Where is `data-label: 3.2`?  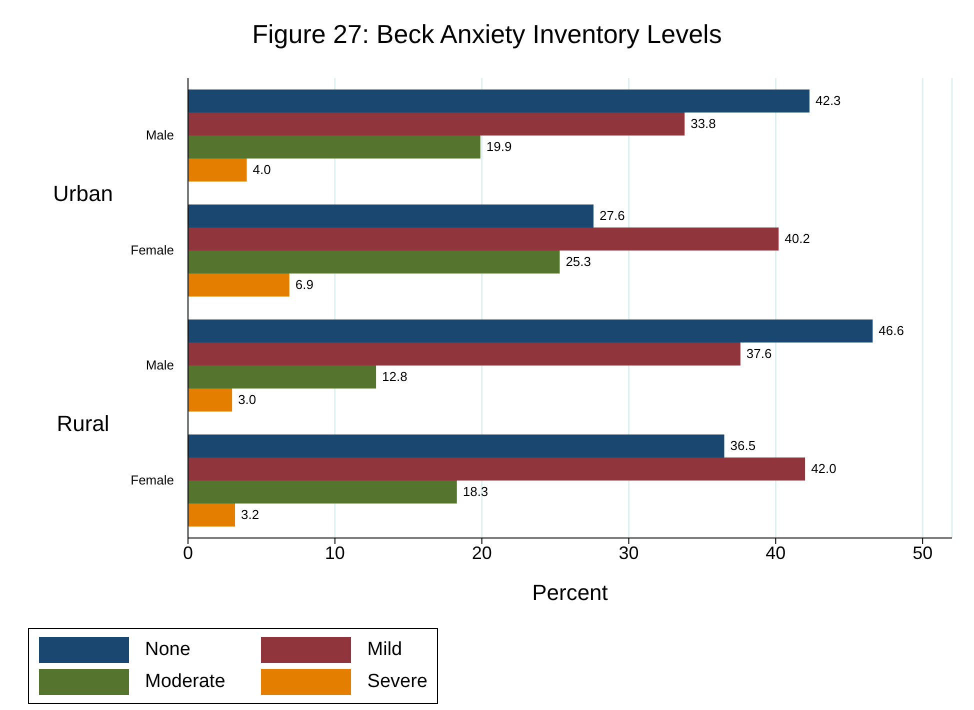 data-label: 3.2 is located at coordinates (250, 514).